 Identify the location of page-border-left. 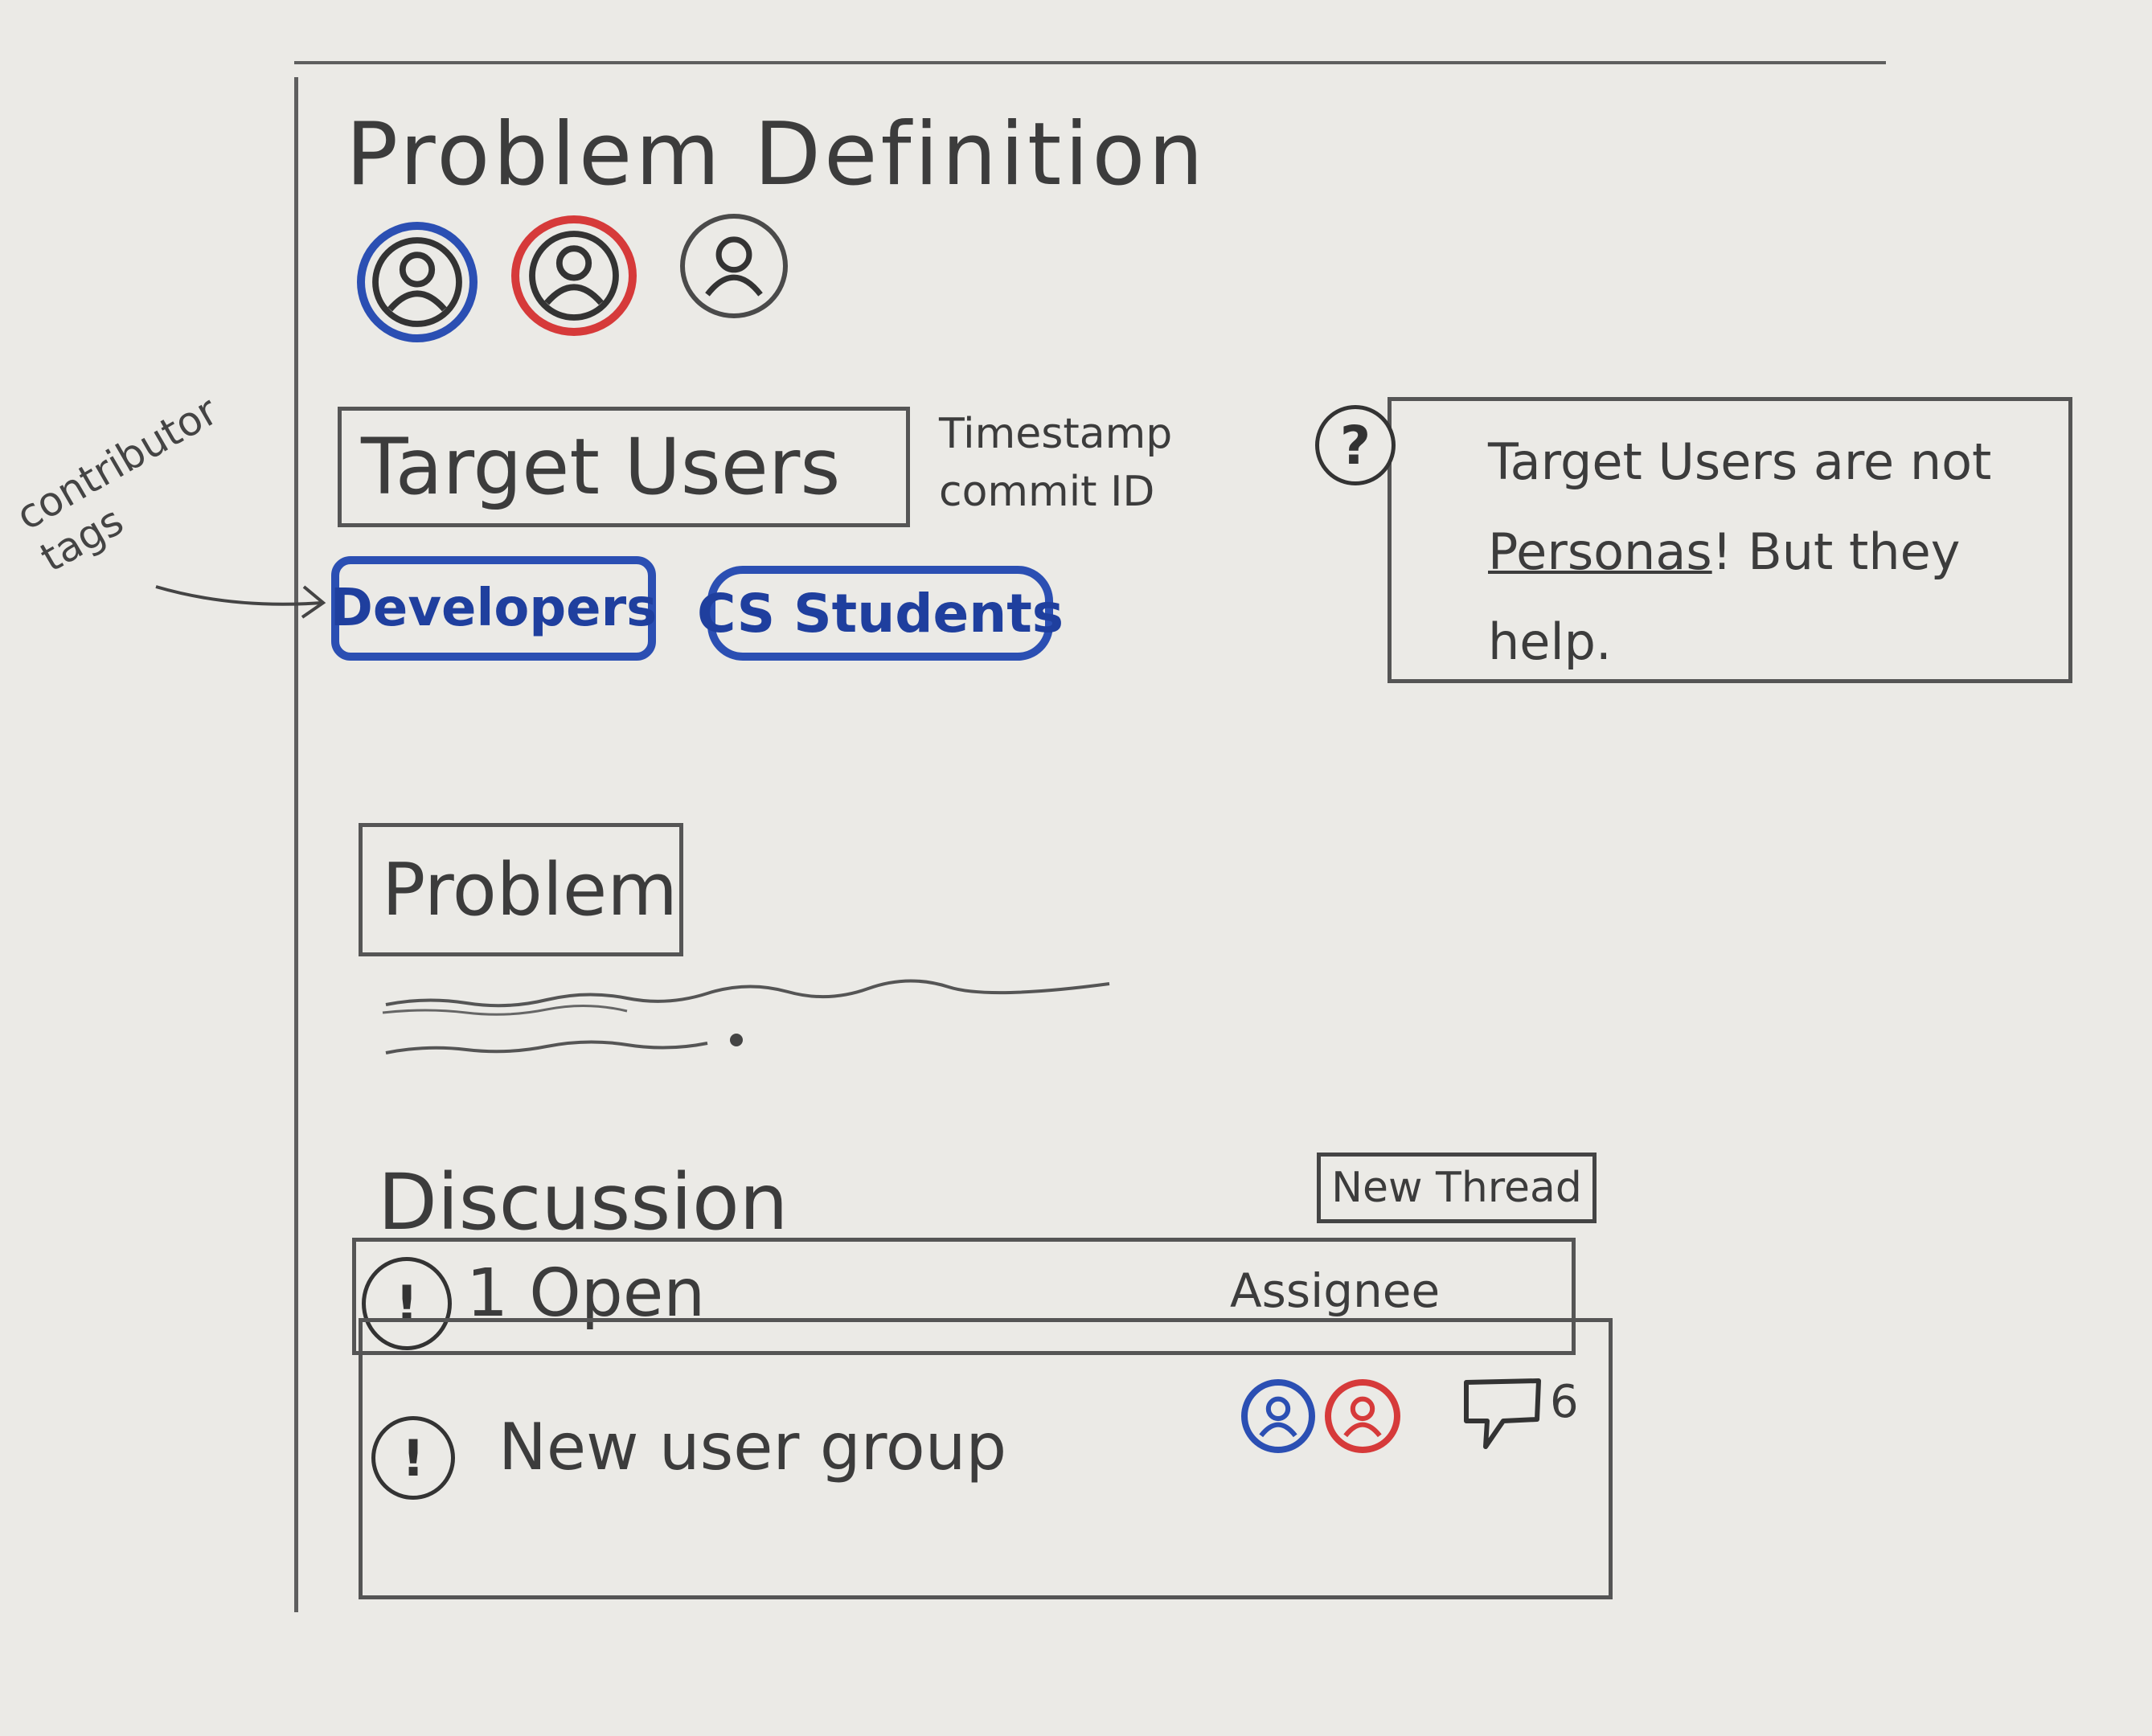
(296, 844).